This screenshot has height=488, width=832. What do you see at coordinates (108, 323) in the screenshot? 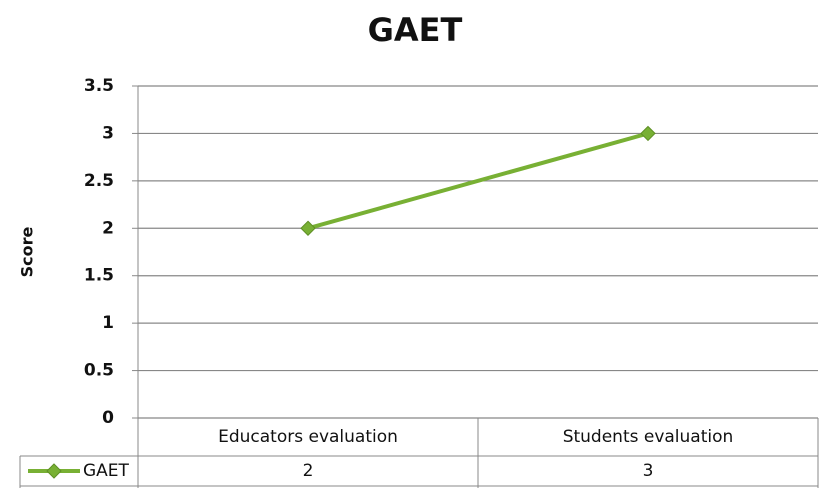
I see `y-tick-label: 1` at bounding box center [108, 323].